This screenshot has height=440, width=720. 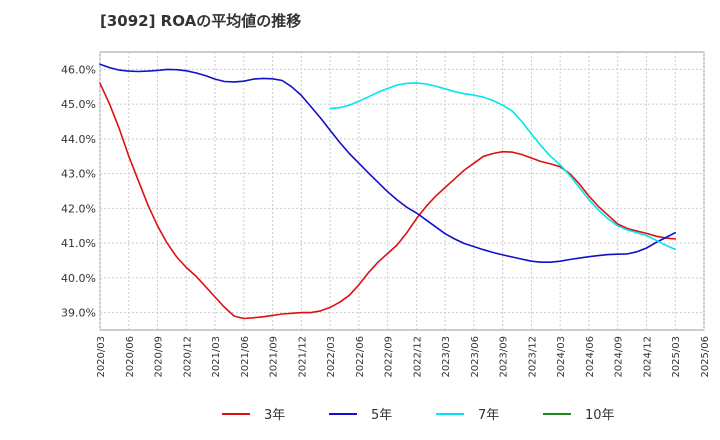 What do you see at coordinates (274, 415) in the screenshot?
I see `legend-label-3年: 3年` at bounding box center [274, 415].